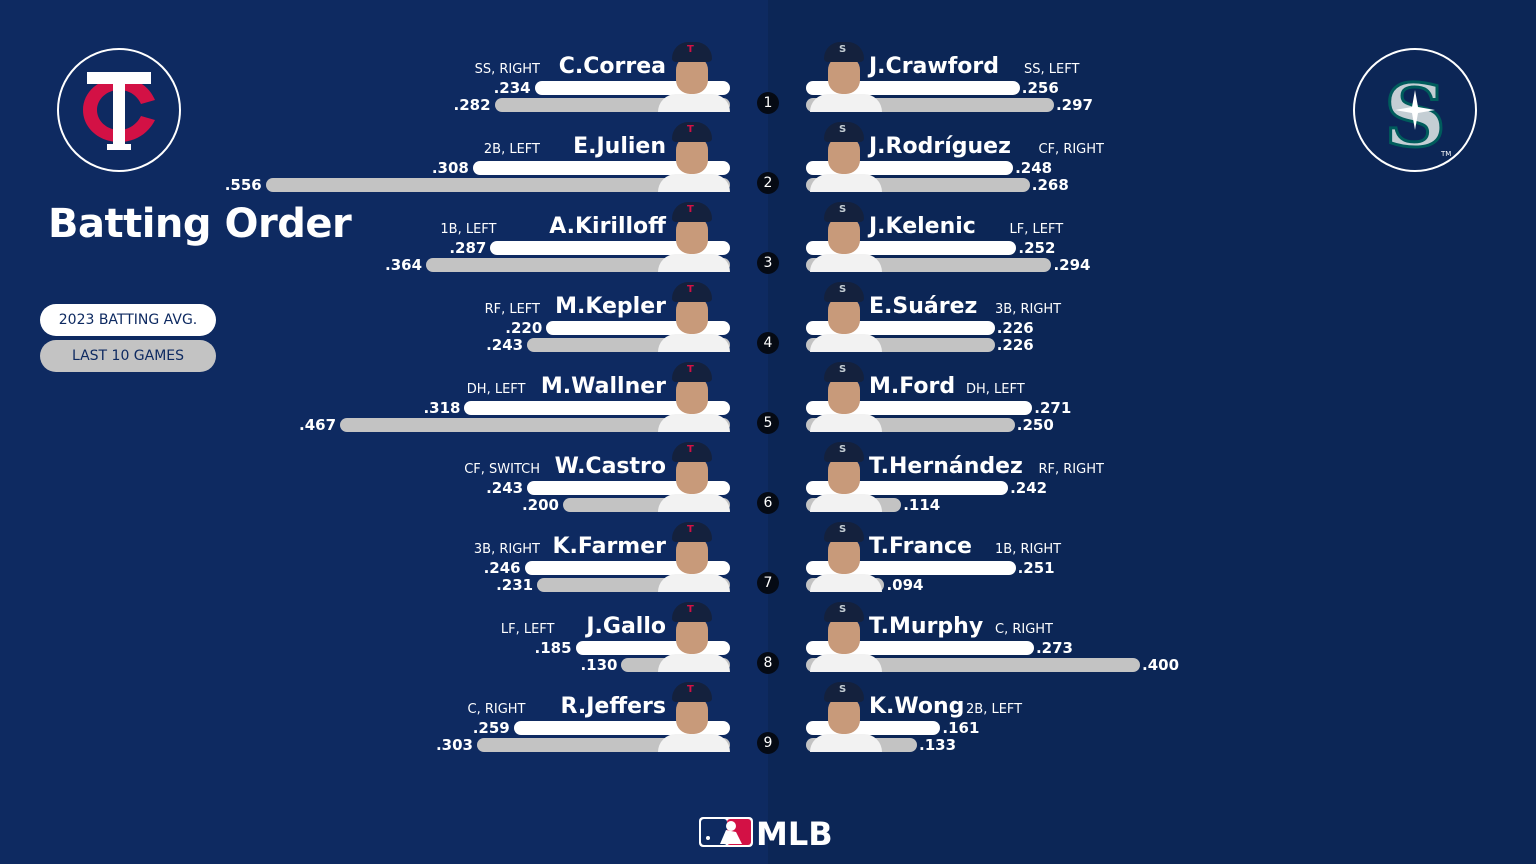 The width and height of the screenshot is (1536, 864). What do you see at coordinates (1052, 69) in the screenshot?
I see `player-position: SS, LEFT` at bounding box center [1052, 69].